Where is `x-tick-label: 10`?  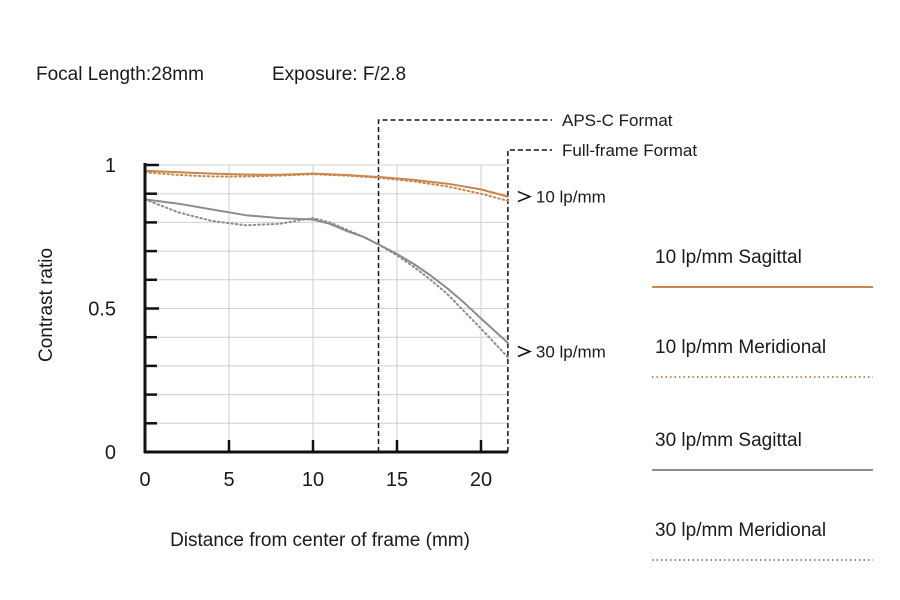 x-tick-label: 10 is located at coordinates (313, 480).